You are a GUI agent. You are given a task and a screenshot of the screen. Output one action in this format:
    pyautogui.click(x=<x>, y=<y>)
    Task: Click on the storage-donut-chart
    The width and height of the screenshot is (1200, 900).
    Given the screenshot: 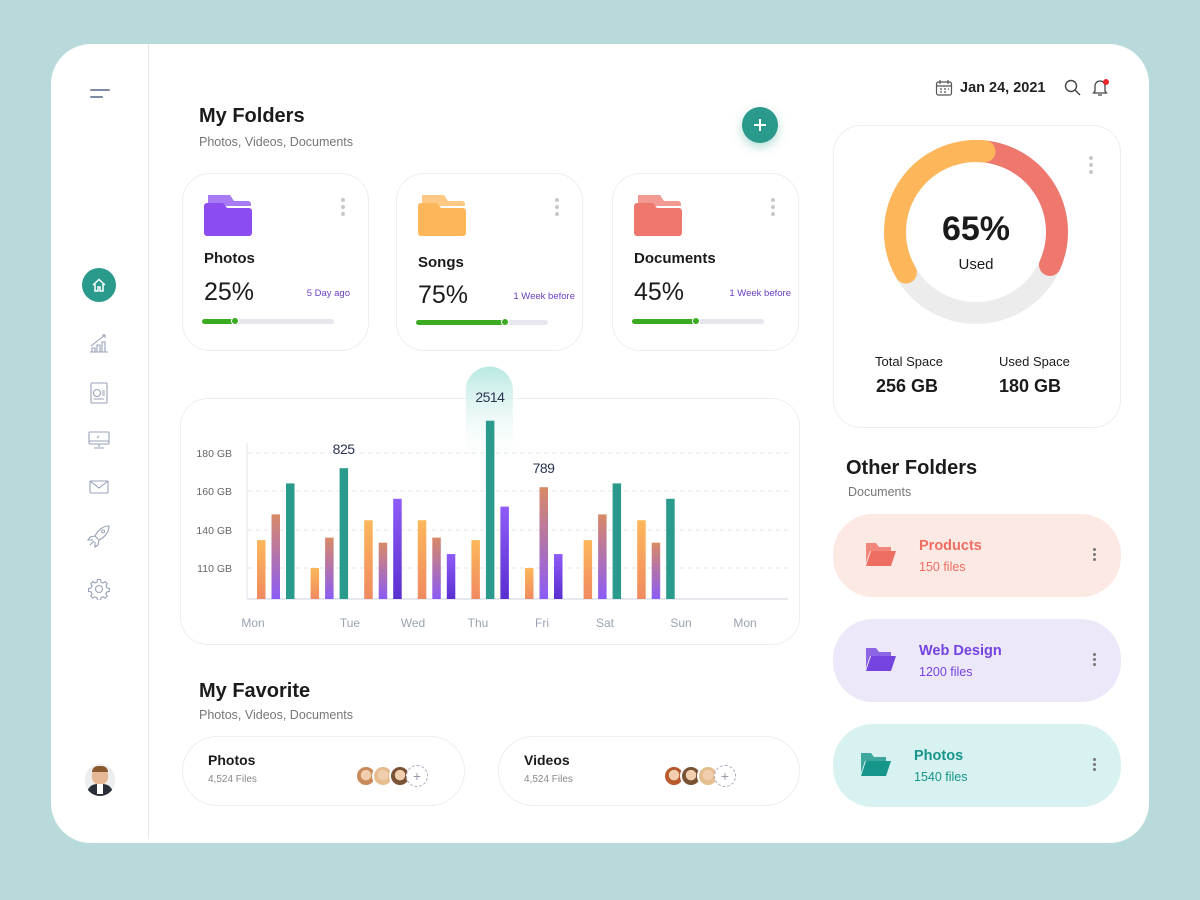 What is the action you would take?
    pyautogui.click(x=976, y=232)
    